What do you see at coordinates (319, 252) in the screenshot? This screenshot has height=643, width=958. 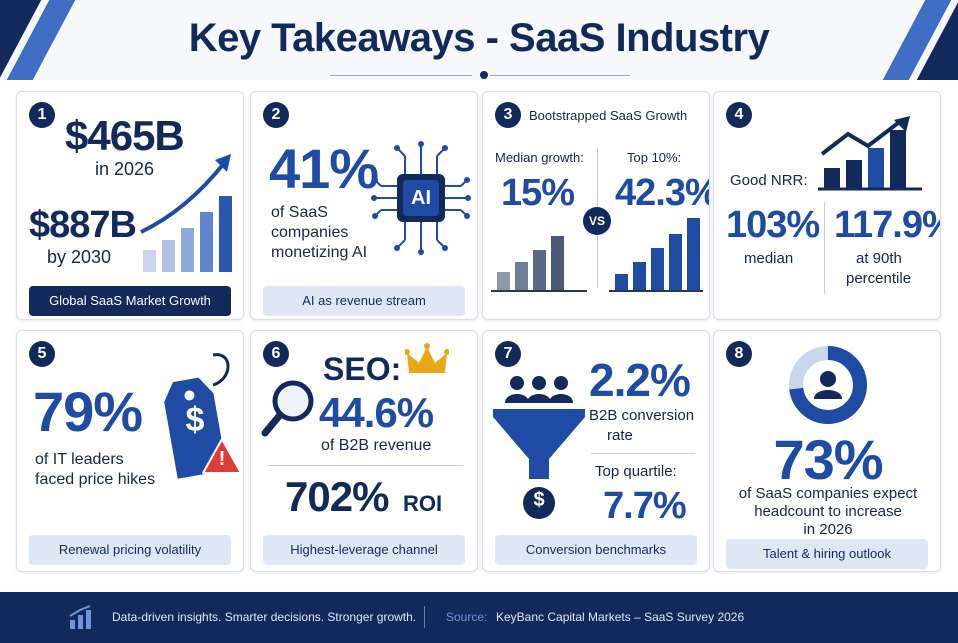 I see `ai-desc-line3: monetizing AI` at bounding box center [319, 252].